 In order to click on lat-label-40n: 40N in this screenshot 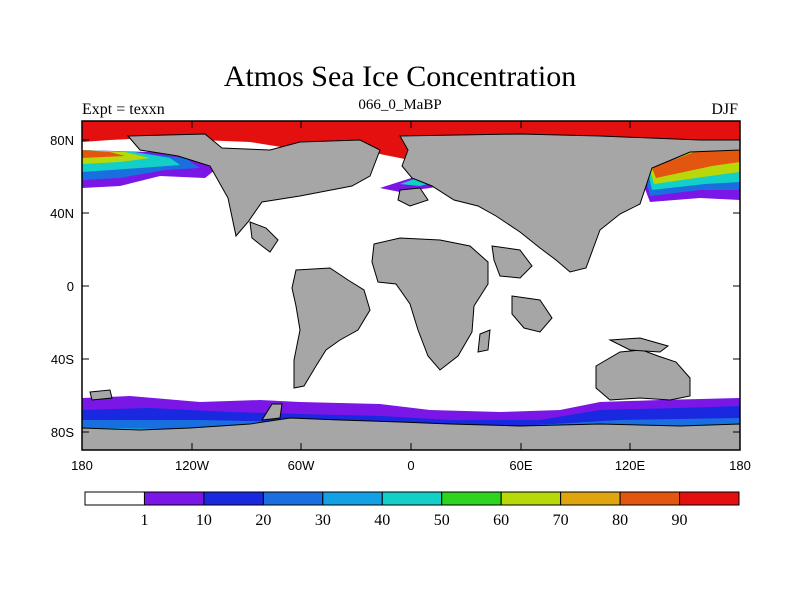, I will do `click(62, 213)`.